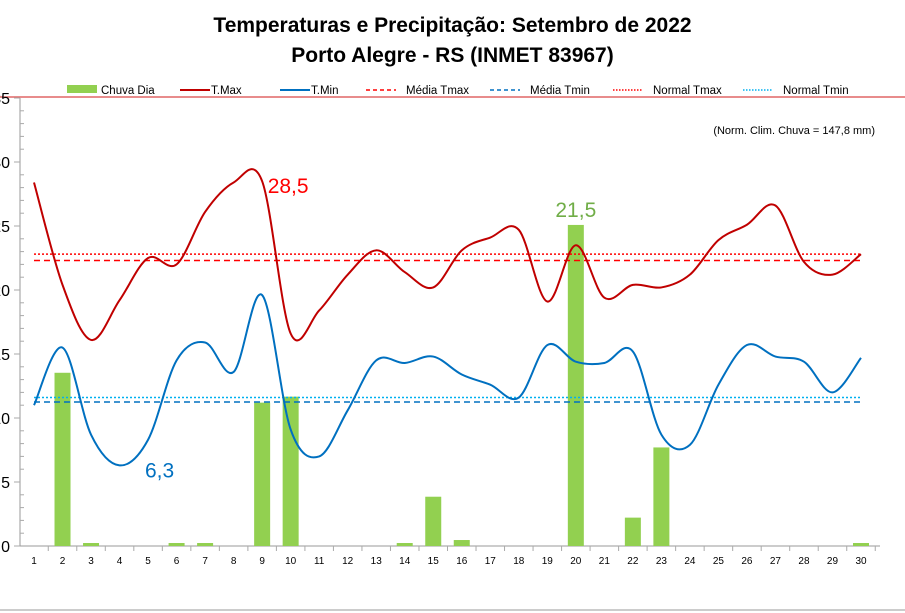  Describe the element at coordinates (348, 561) in the screenshot. I see `x-tick-label: 12` at that location.